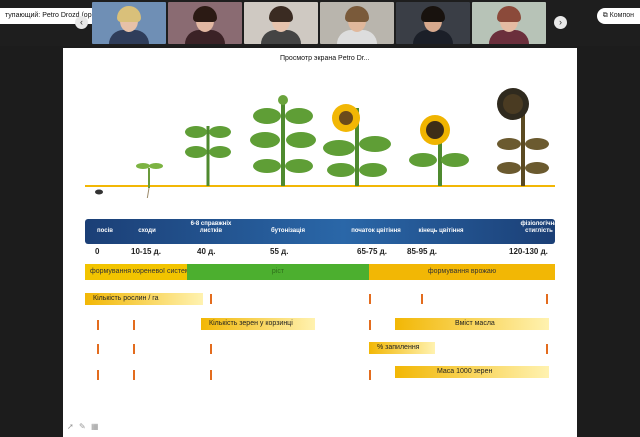 Image resolution: width=640 pixels, height=437 pixels. I want to click on companion-mode-button: ⧉ Компон, so click(618, 16).